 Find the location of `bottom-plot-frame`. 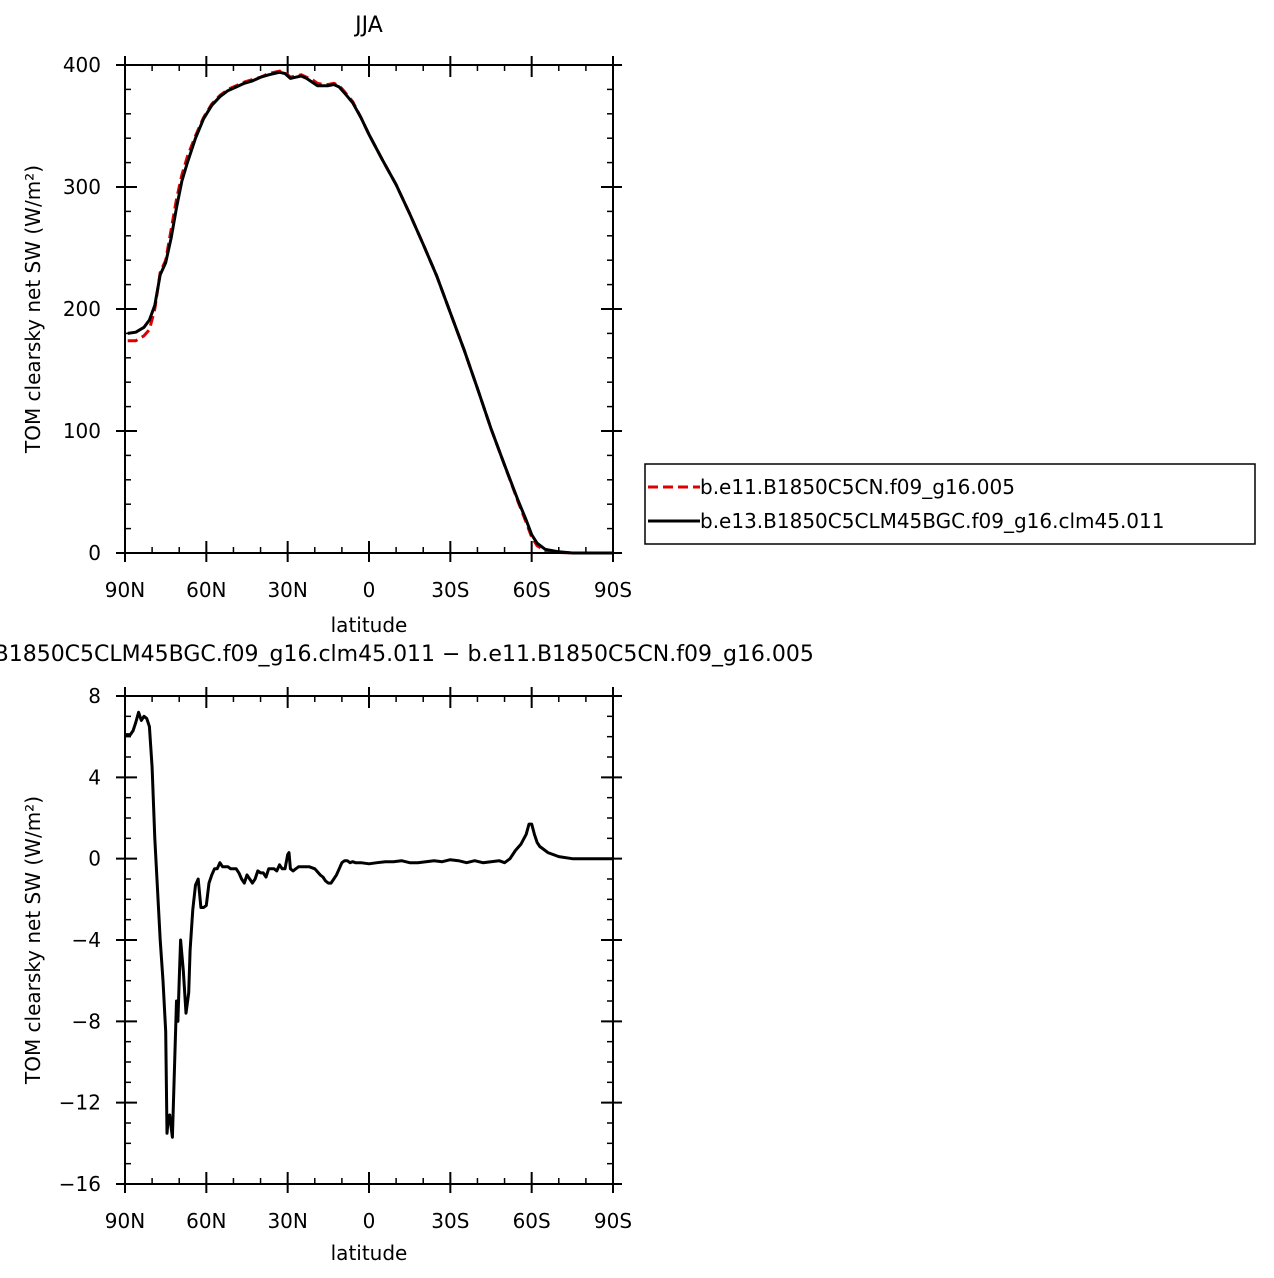

bottom-plot-frame is located at coordinates (369, 940).